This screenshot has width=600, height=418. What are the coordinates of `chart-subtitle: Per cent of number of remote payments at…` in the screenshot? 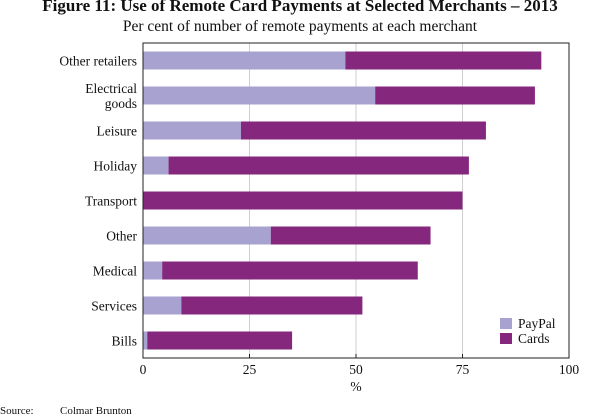 It's located at (300, 26).